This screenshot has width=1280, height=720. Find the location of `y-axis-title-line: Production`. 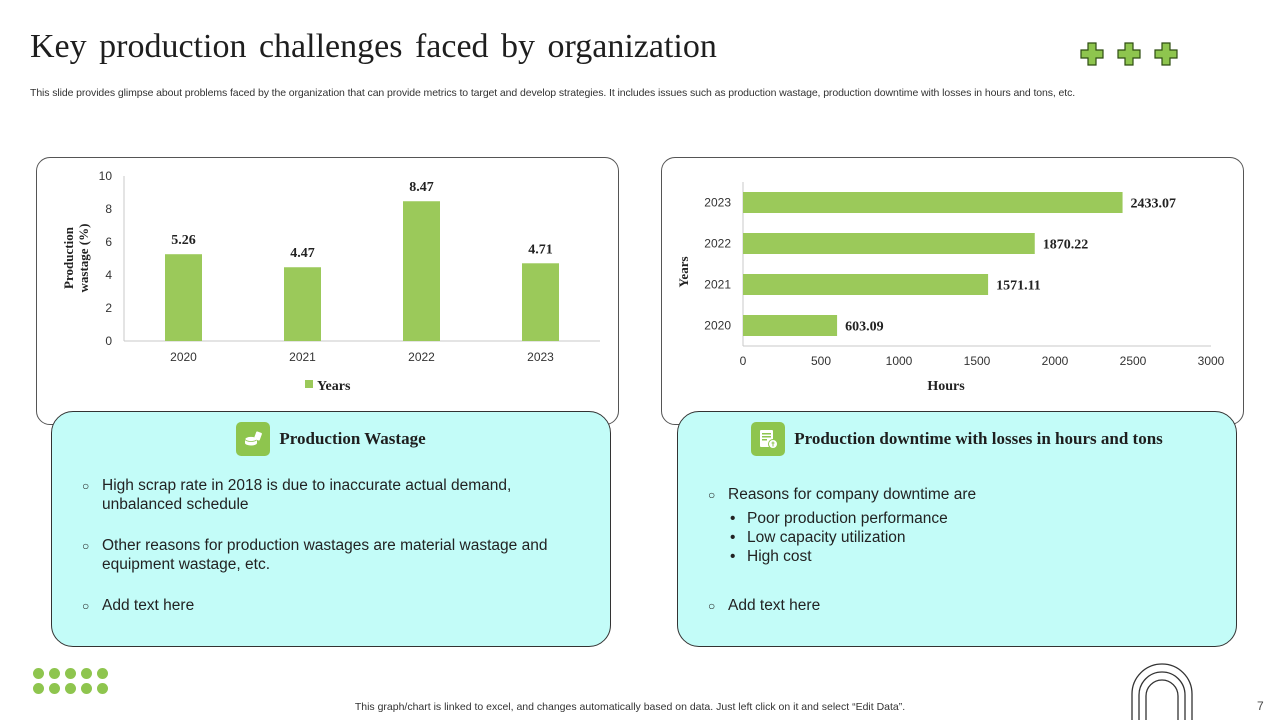

y-axis-title-line: Production is located at coordinates (68, 257).